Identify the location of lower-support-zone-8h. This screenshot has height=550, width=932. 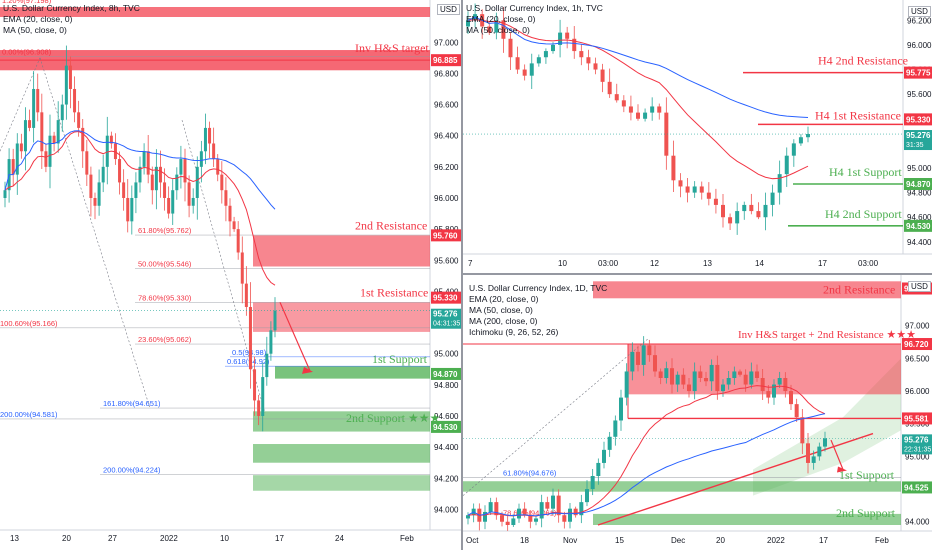
(341, 453).